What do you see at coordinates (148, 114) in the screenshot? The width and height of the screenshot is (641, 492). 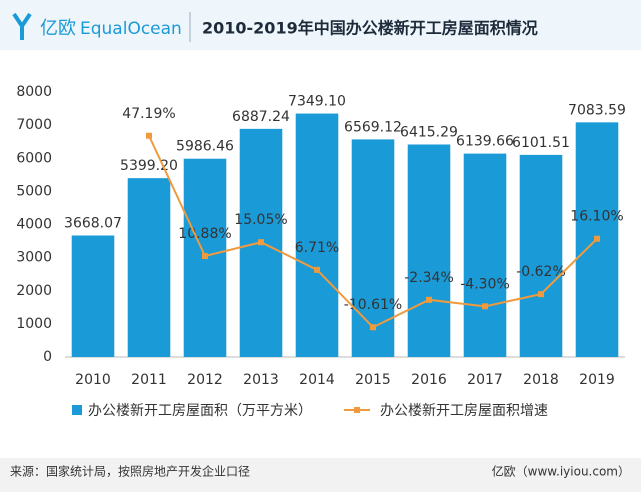 I see `line-label: 47.19%` at bounding box center [148, 114].